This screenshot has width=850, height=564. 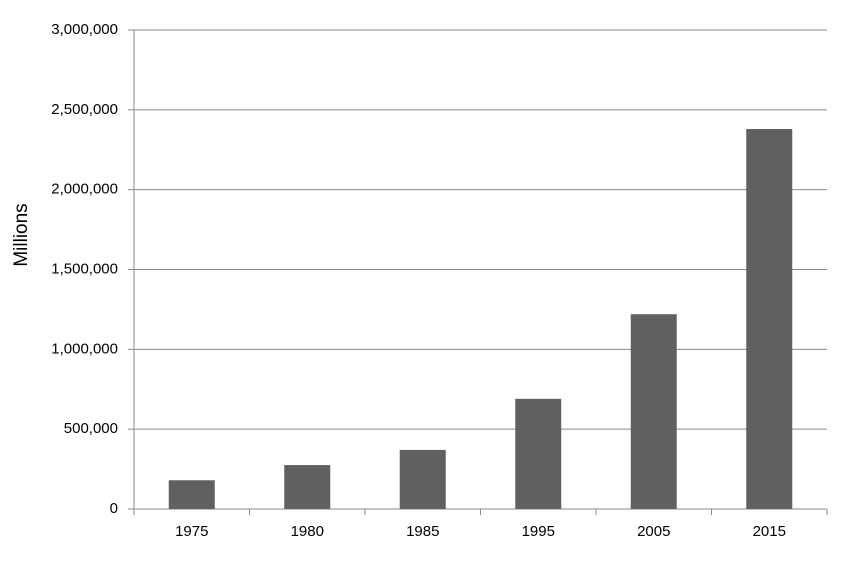 What do you see at coordinates (307, 531) in the screenshot?
I see `x-tick-label: 1980` at bounding box center [307, 531].